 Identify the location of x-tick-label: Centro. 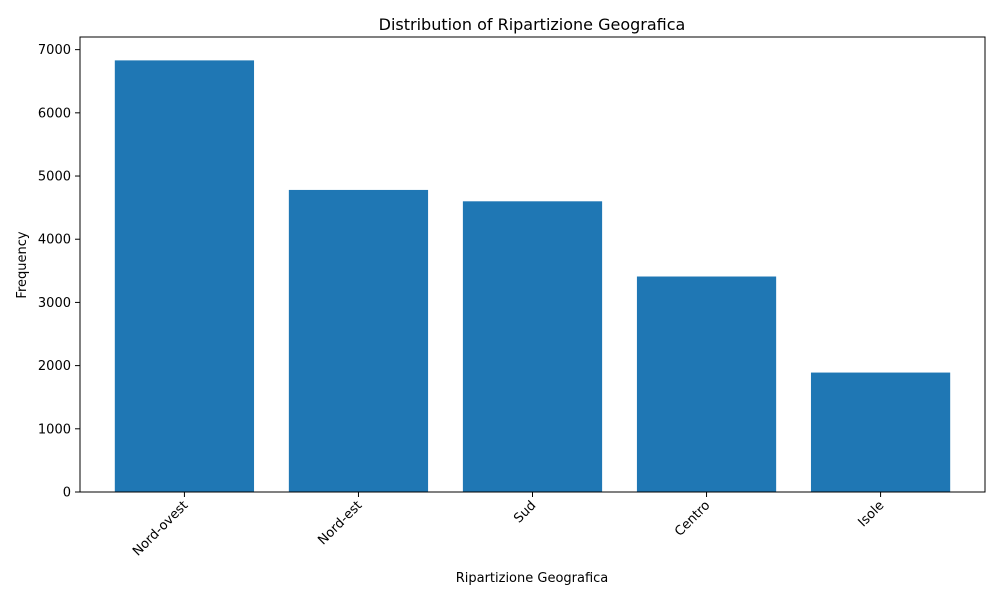
(692, 518).